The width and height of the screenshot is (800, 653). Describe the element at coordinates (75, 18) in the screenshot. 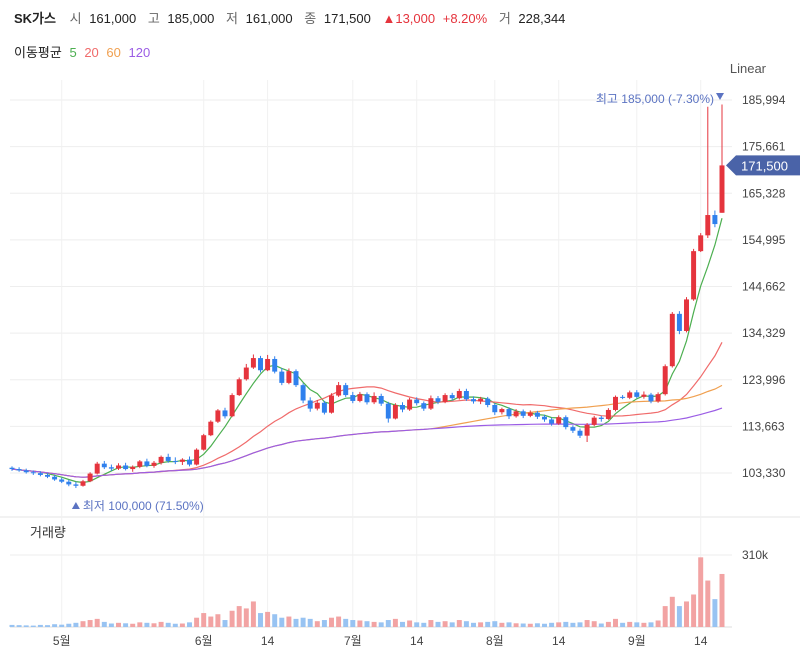

I see `open-label: 시` at that location.